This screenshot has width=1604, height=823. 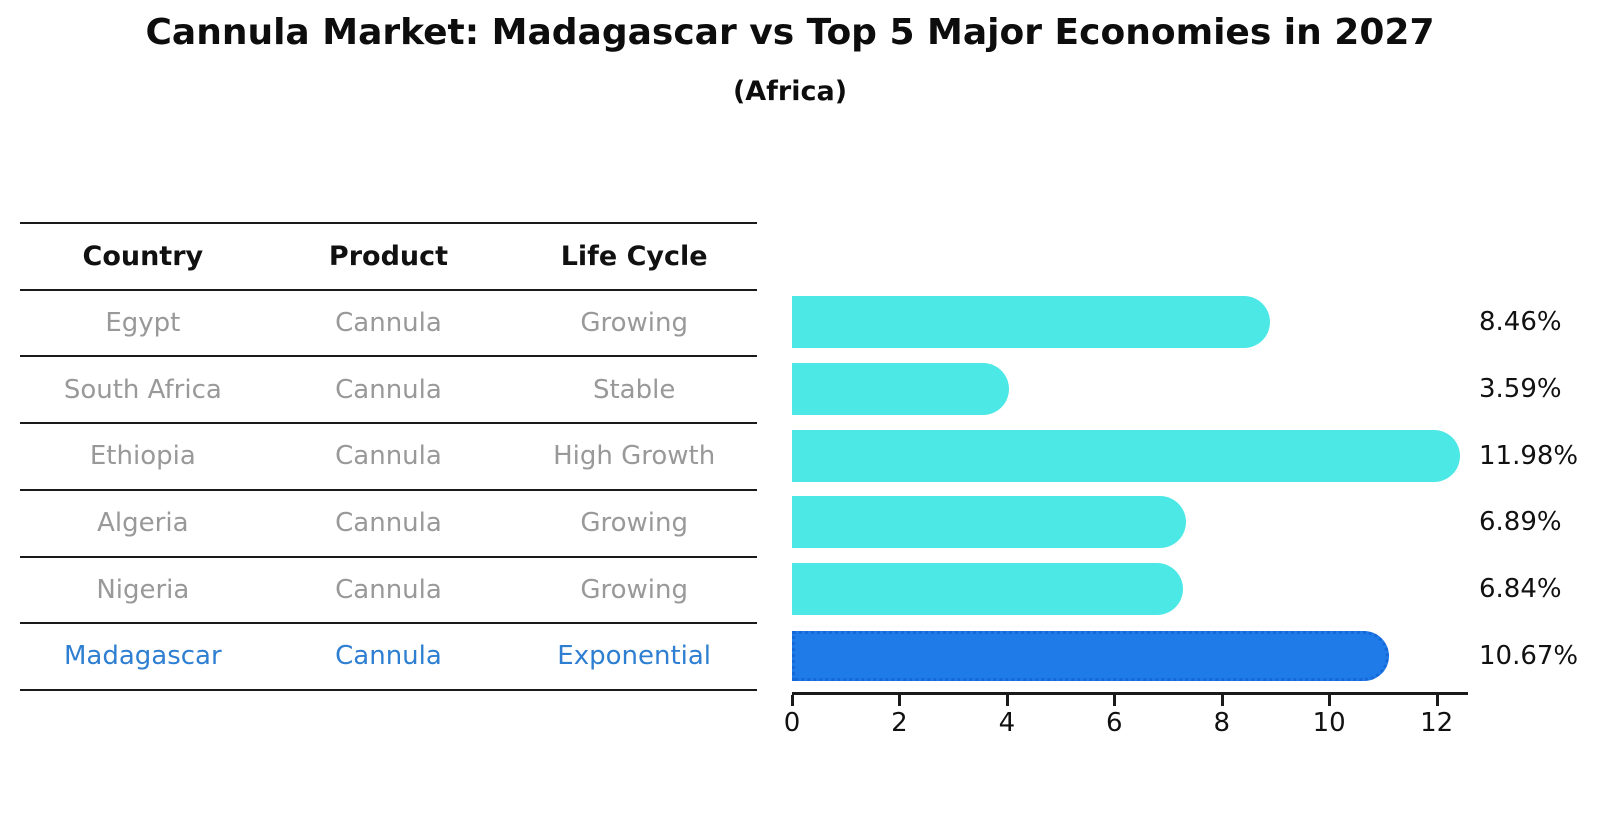 What do you see at coordinates (143, 589) in the screenshot?
I see `cell-country: Nigeria` at bounding box center [143, 589].